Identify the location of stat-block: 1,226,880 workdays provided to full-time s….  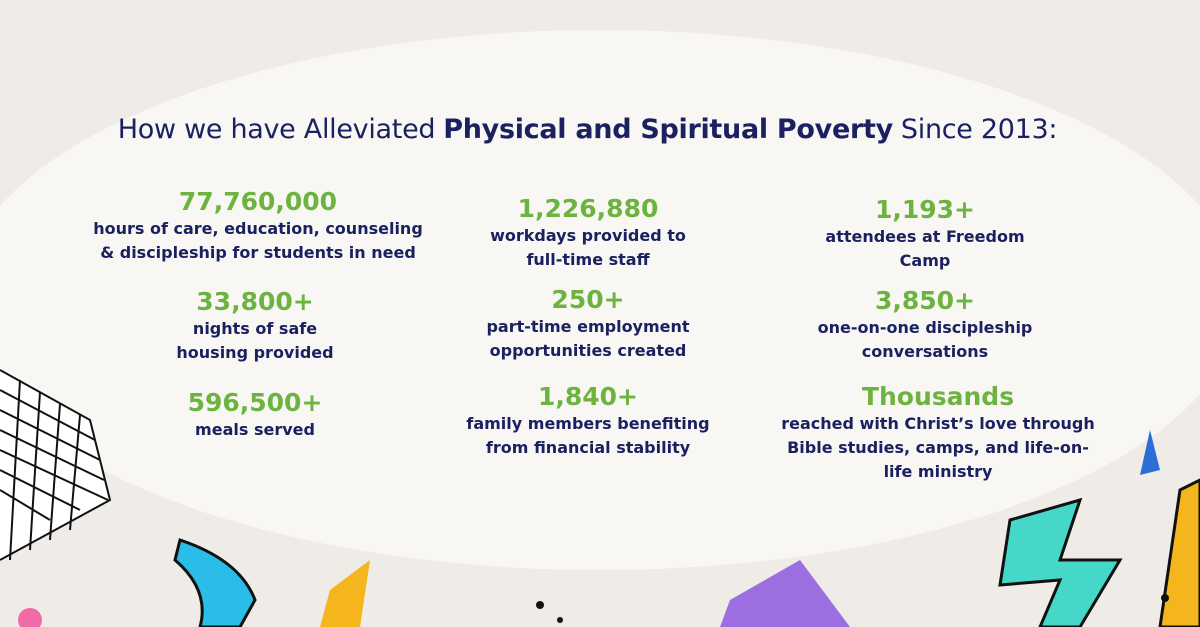
(588, 233).